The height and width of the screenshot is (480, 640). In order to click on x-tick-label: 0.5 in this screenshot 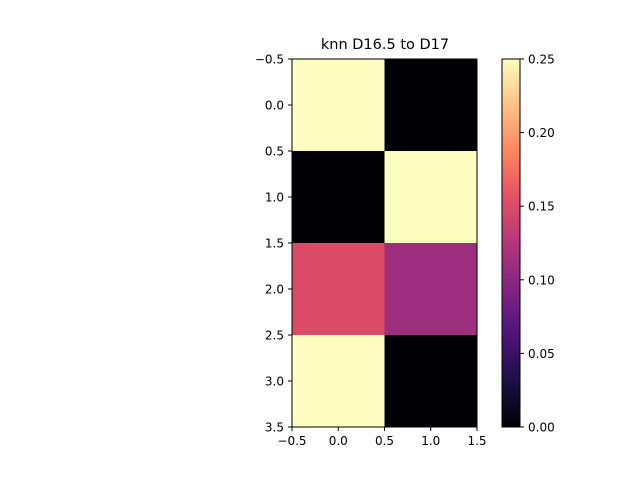, I will do `click(384, 441)`.